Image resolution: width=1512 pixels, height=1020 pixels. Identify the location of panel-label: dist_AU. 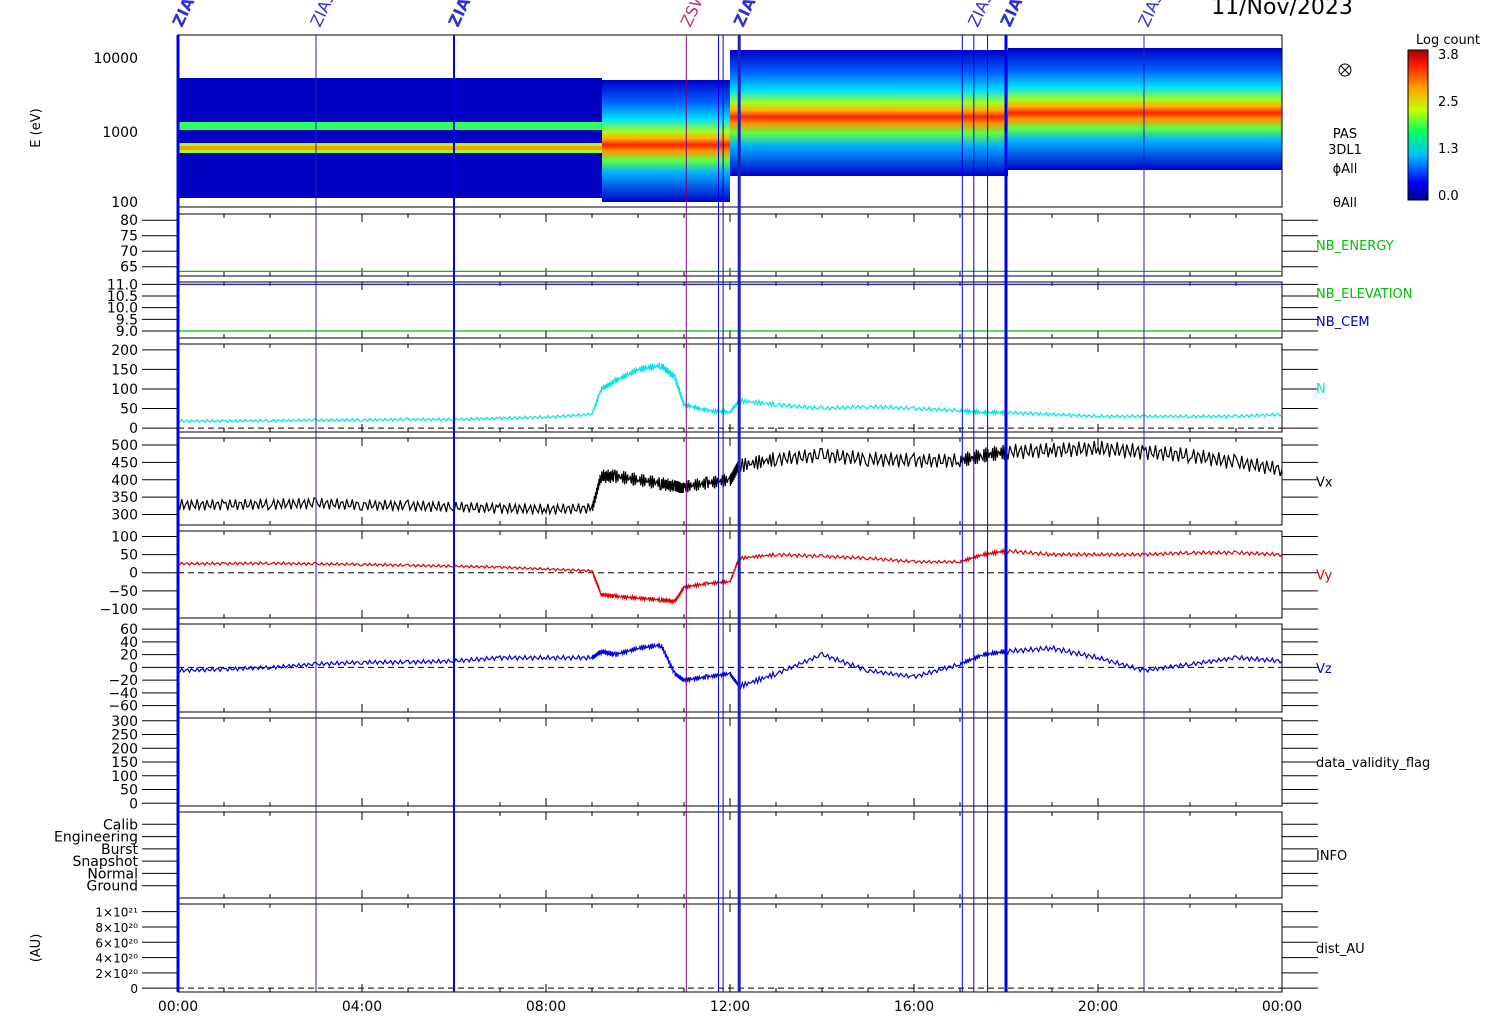
(1340, 949).